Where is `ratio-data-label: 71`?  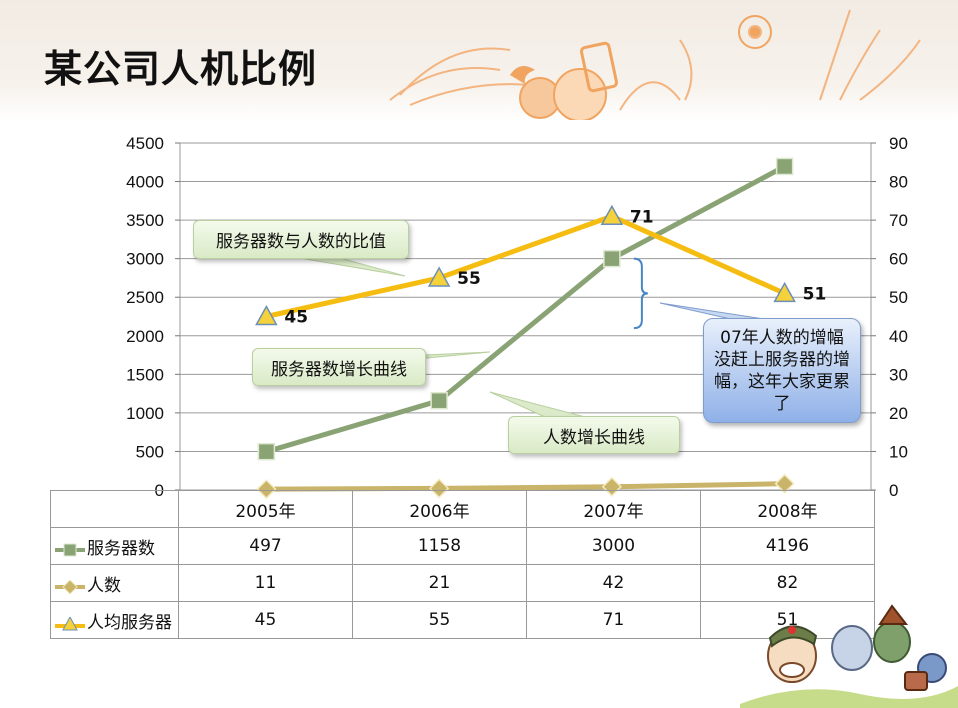
ratio-data-label: 71 is located at coordinates (642, 217).